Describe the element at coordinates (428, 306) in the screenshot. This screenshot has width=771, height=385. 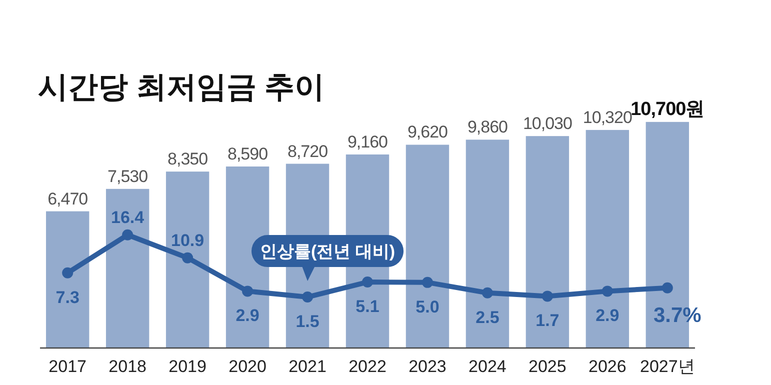
I see `data-label: 5.0` at that location.